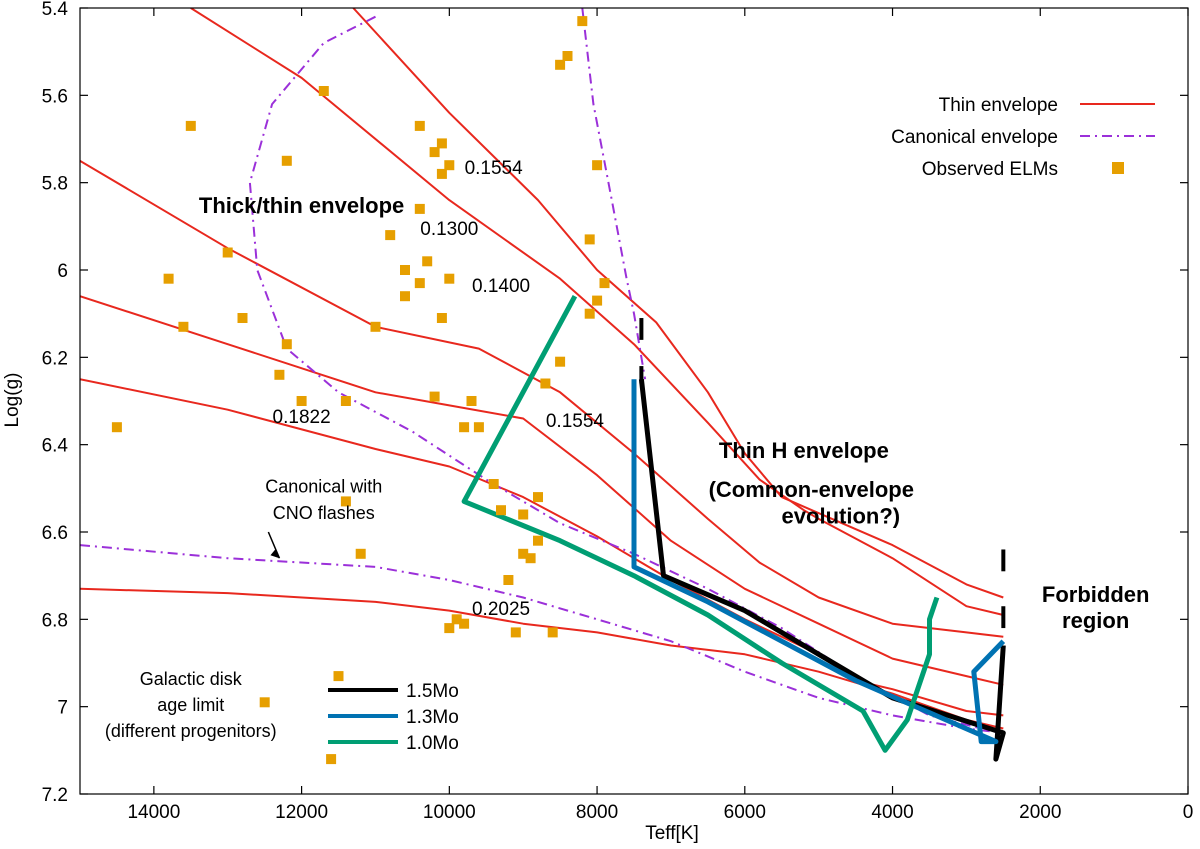 The image size is (1200, 849). Describe the element at coordinates (672, 833) in the screenshot. I see `x-axis-label: Teff[K]` at that location.